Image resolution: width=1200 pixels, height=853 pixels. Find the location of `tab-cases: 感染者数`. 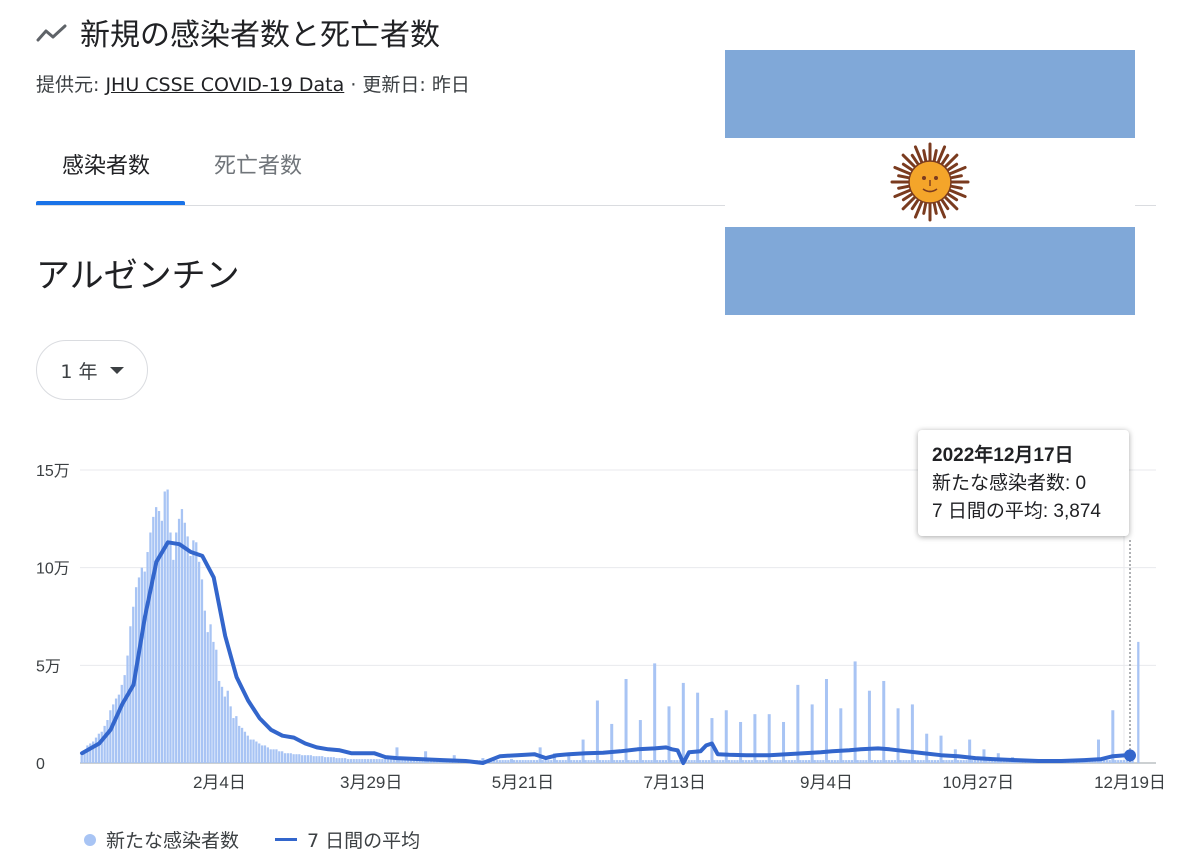

tab-cases: 感染者数 is located at coordinates (106, 166).